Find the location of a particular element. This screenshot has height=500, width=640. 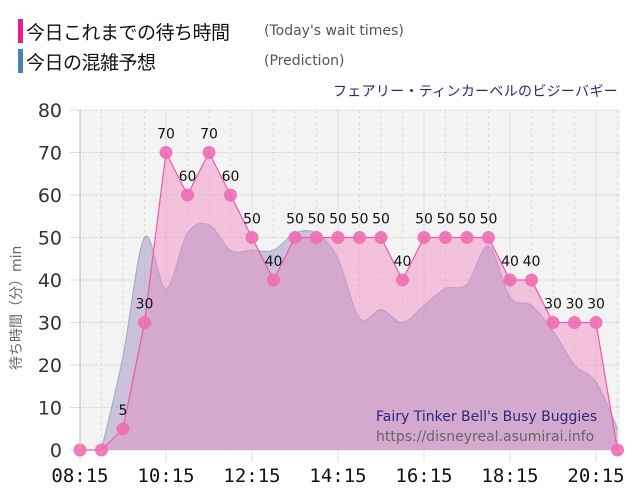

legend-swatch-prediction is located at coordinates (20, 61).